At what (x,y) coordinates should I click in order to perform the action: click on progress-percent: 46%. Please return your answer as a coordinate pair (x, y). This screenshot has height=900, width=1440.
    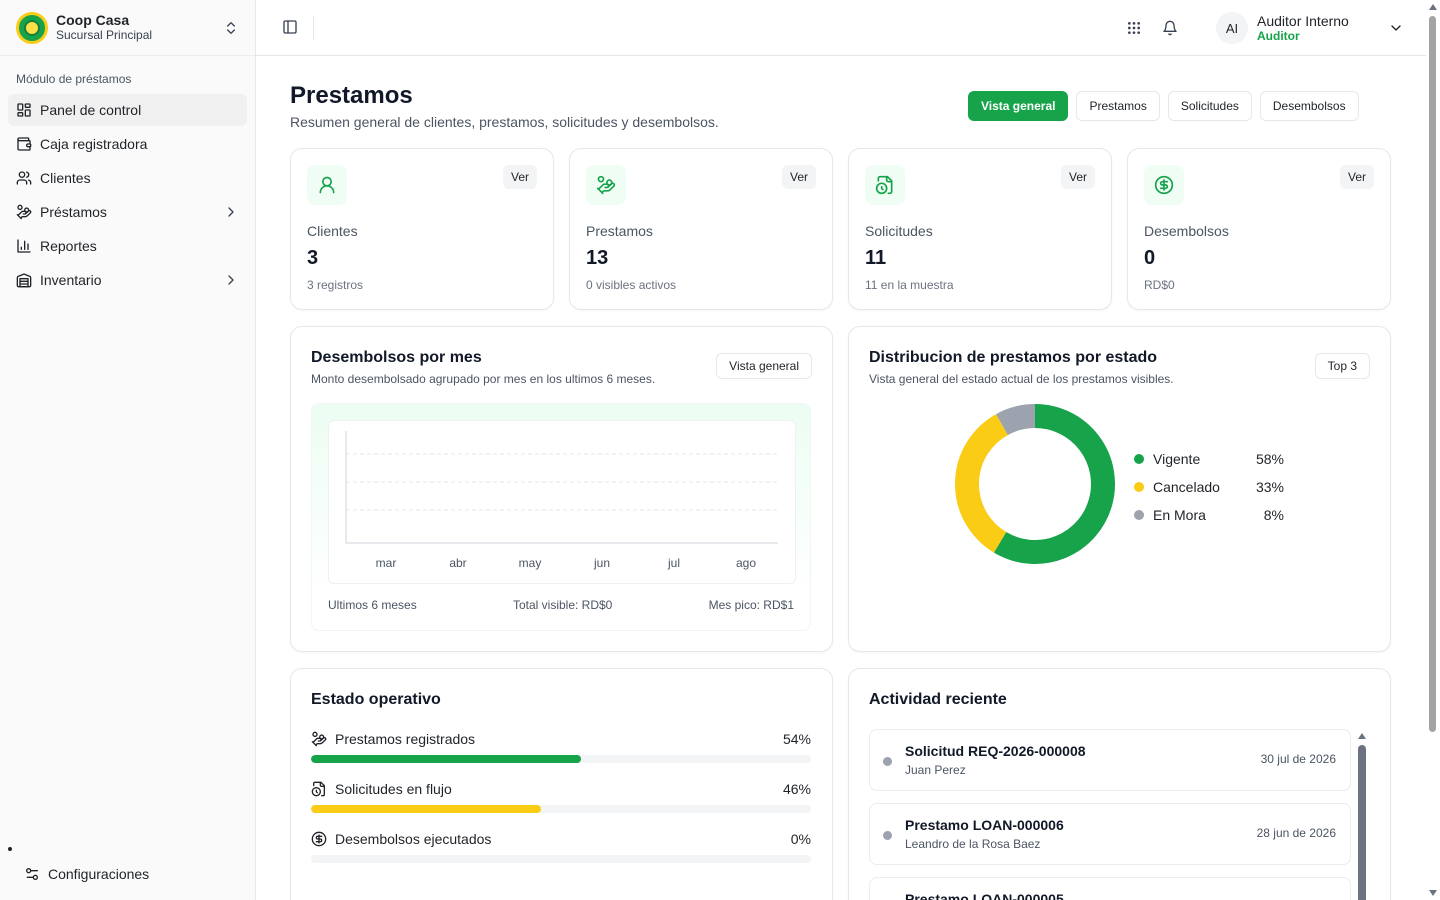
    Looking at the image, I should click on (796, 789).